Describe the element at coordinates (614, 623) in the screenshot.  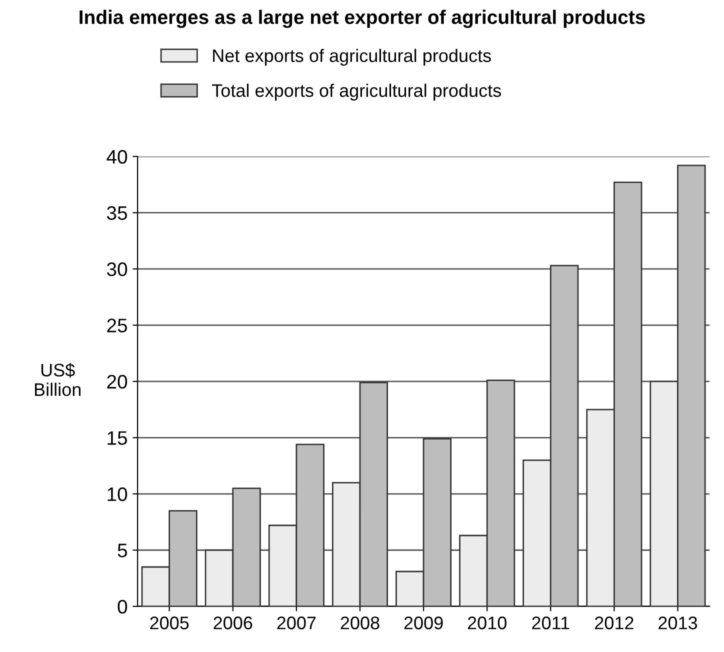
I see `x-tick-label: 2012` at that location.